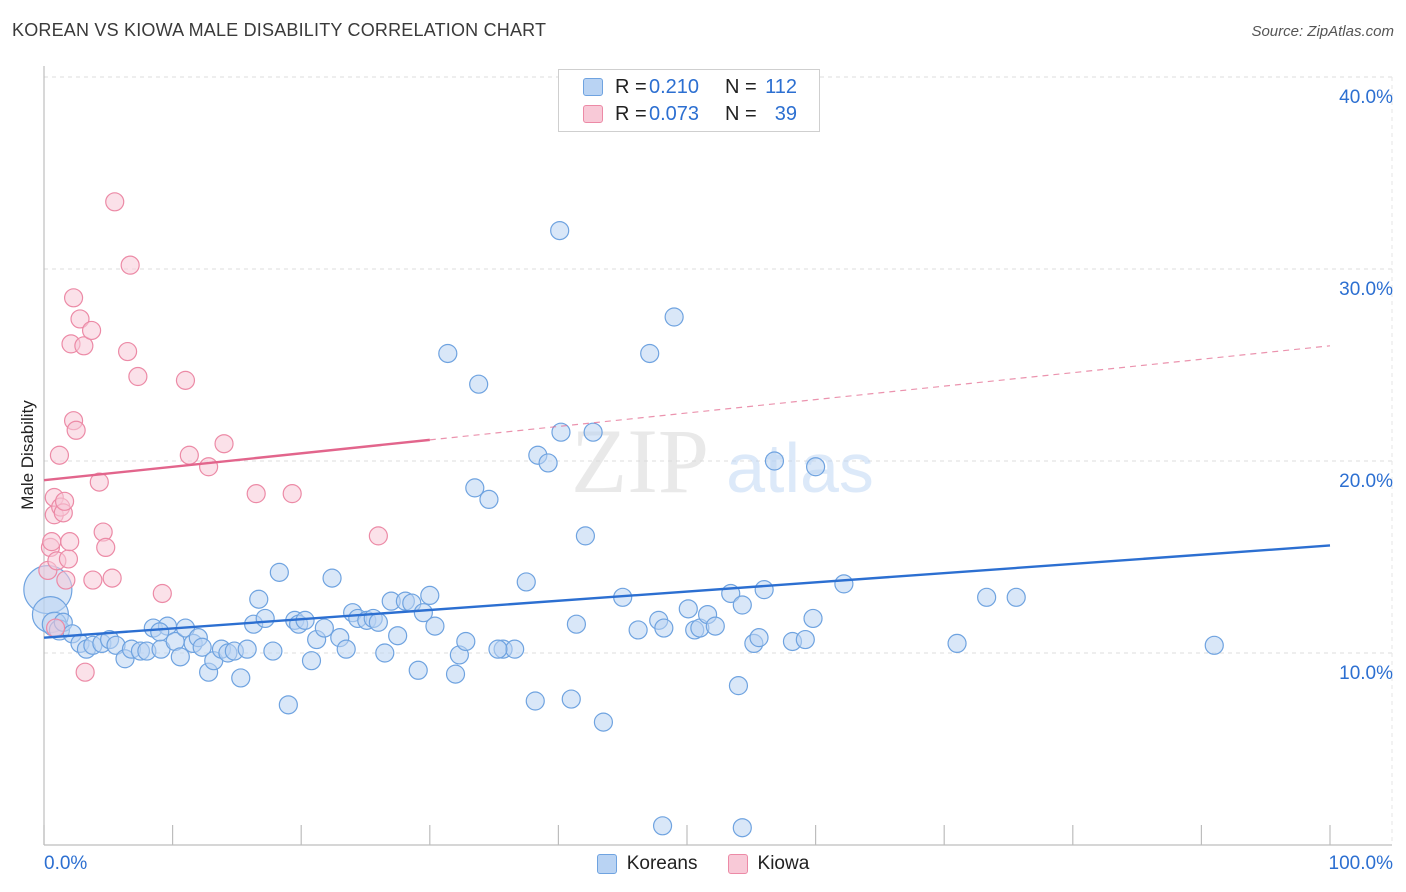  Describe the element at coordinates (674, 113) in the screenshot. I see `r-value: 0.073` at that location.